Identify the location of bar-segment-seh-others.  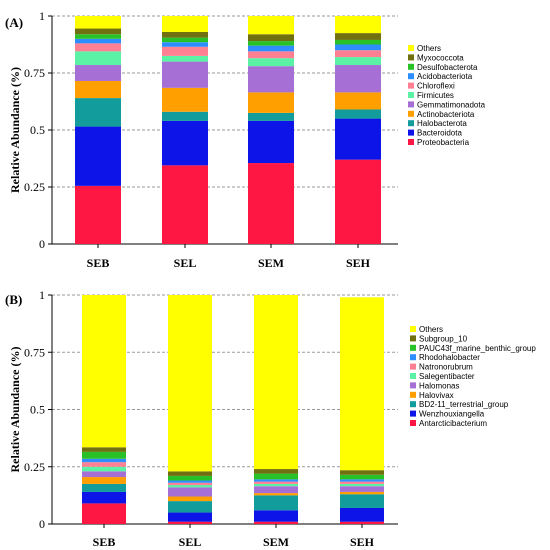
(358, 25).